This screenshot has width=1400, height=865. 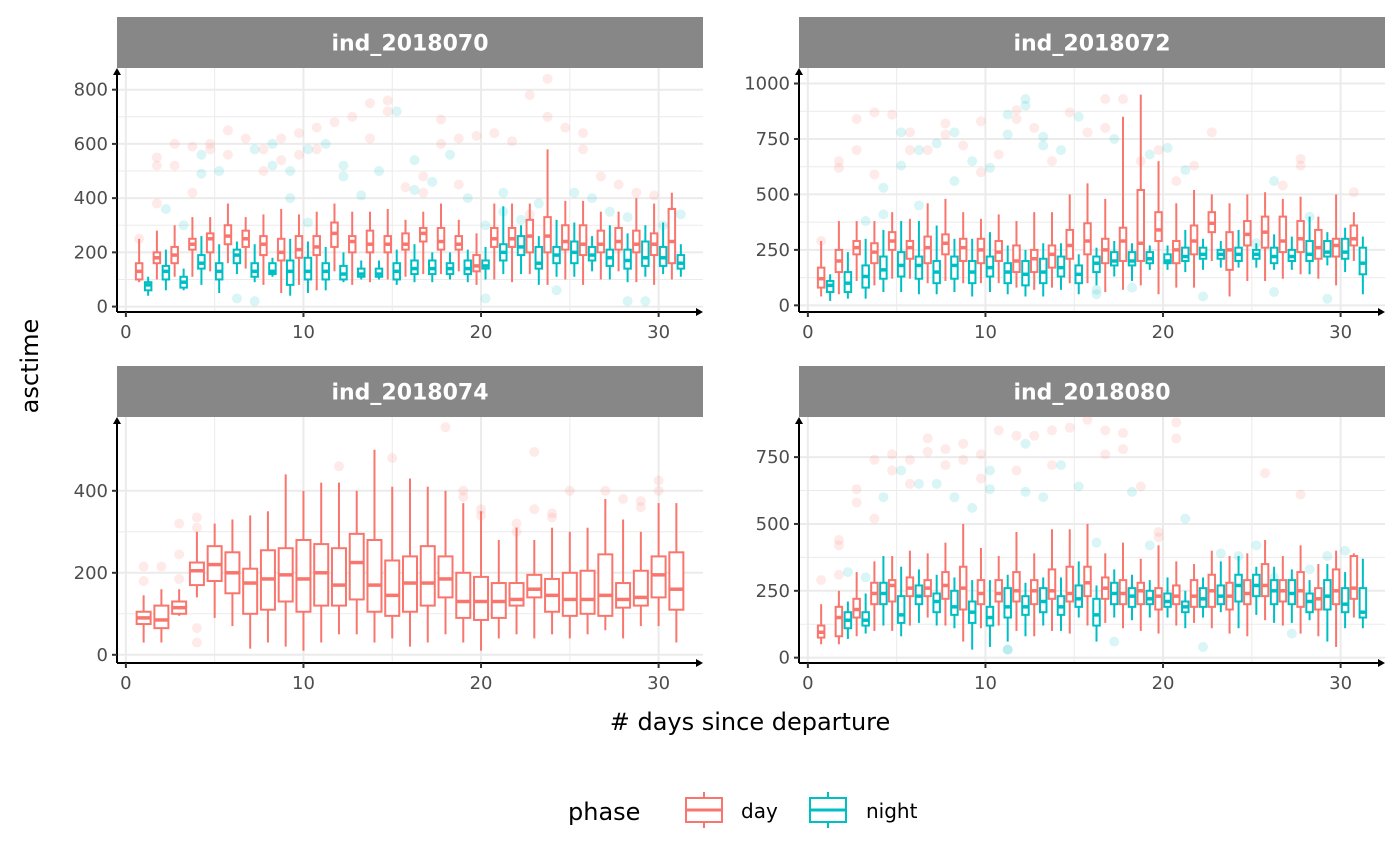 I want to click on y-axis-arrow, so click(x=117, y=420).